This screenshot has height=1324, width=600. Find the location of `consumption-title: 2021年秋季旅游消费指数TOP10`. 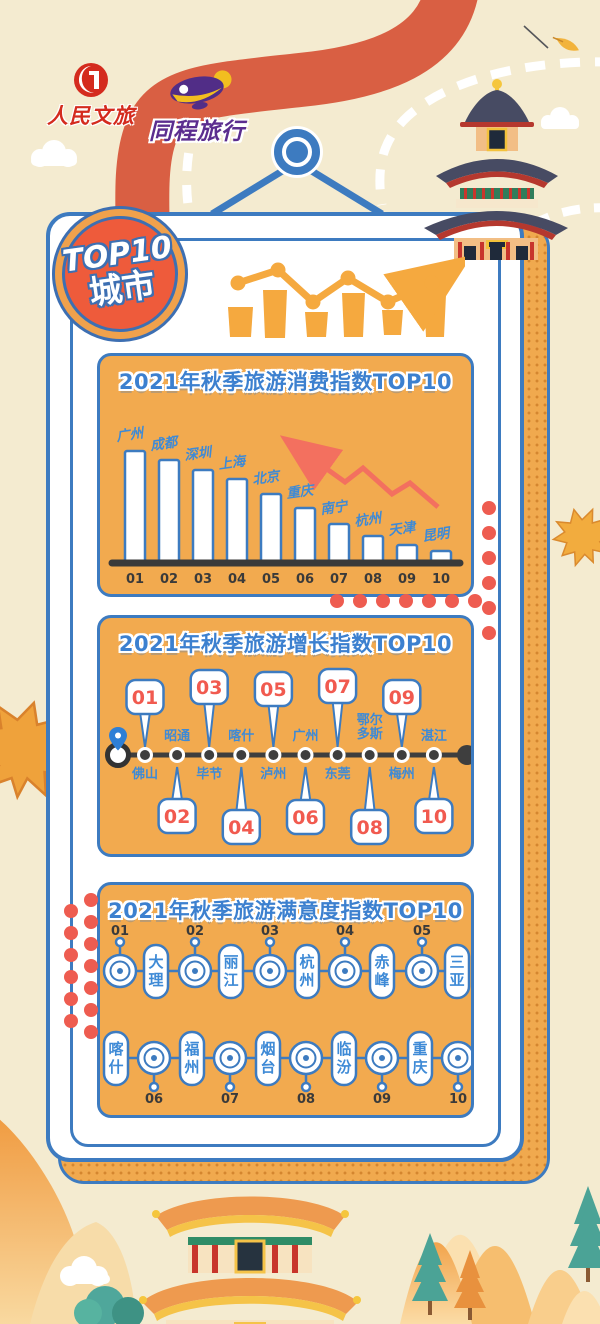

consumption-title: 2021年秋季旅游消费指数TOP10 is located at coordinates (285, 382).